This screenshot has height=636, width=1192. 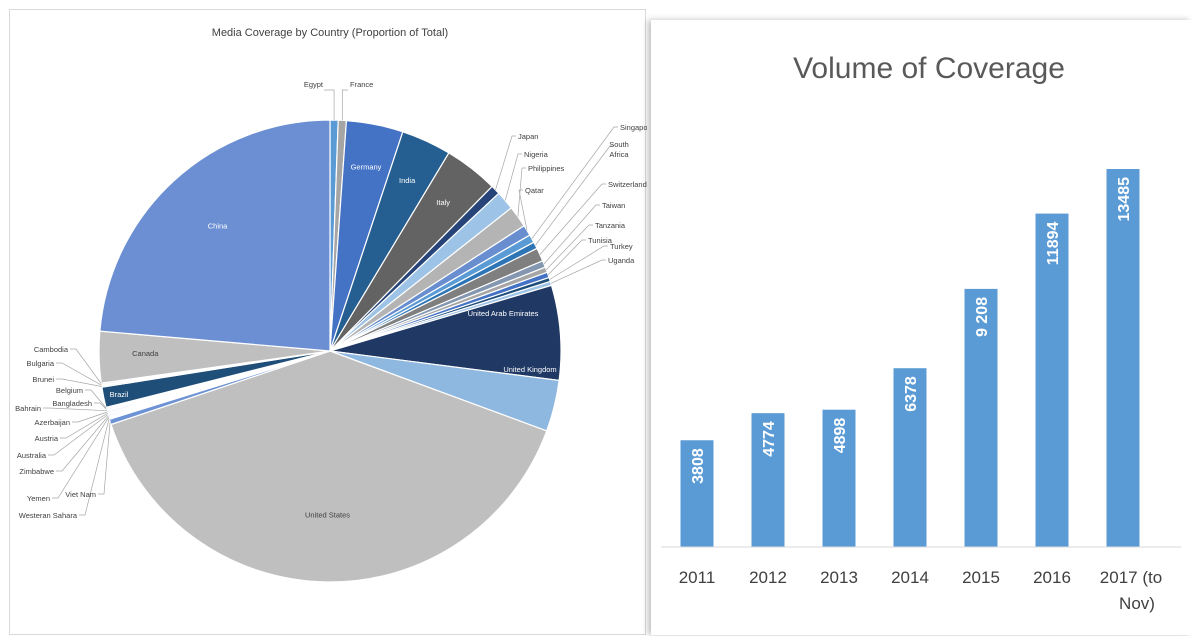 I want to click on pie-label-united-kingdom: United Kingdom, so click(x=529, y=369).